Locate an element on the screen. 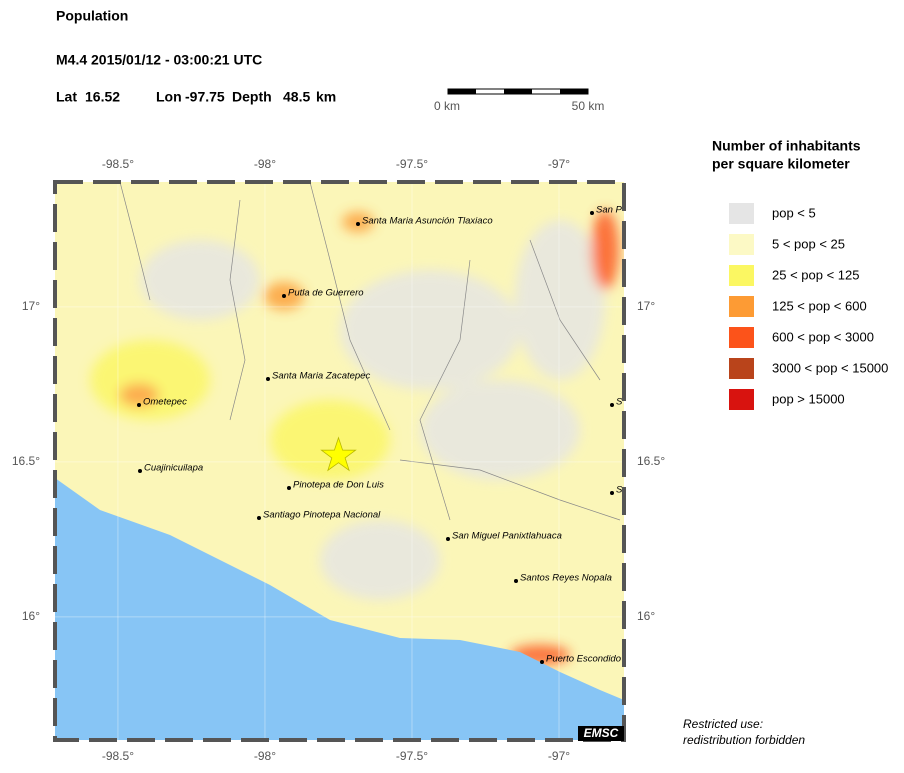 The width and height of the screenshot is (904, 773). city-label: Cuajinicuilapa is located at coordinates (173, 468).